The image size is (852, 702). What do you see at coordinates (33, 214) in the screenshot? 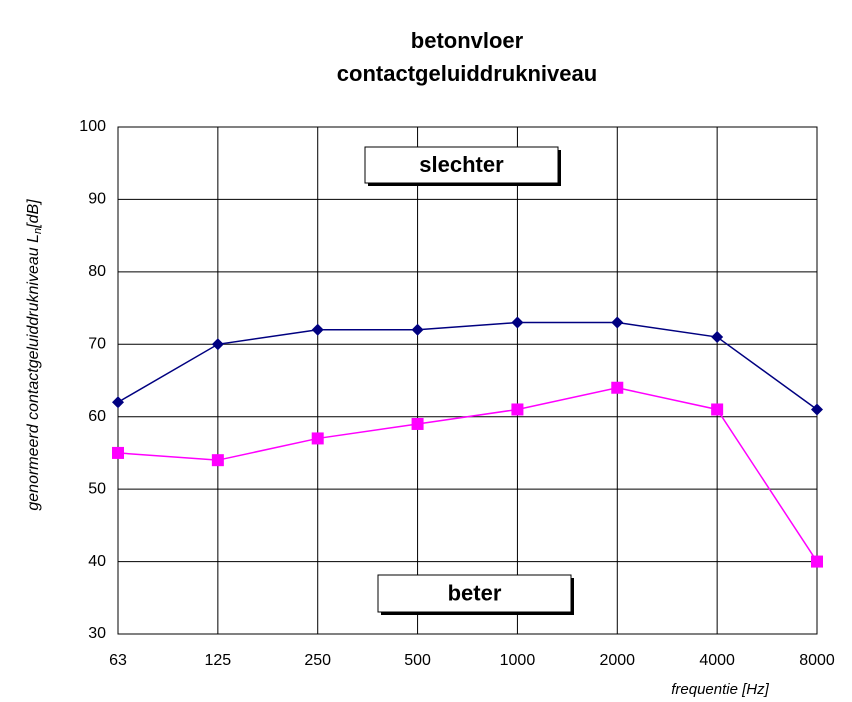
I see `y-axis-label-unit: [dB]` at bounding box center [33, 214].